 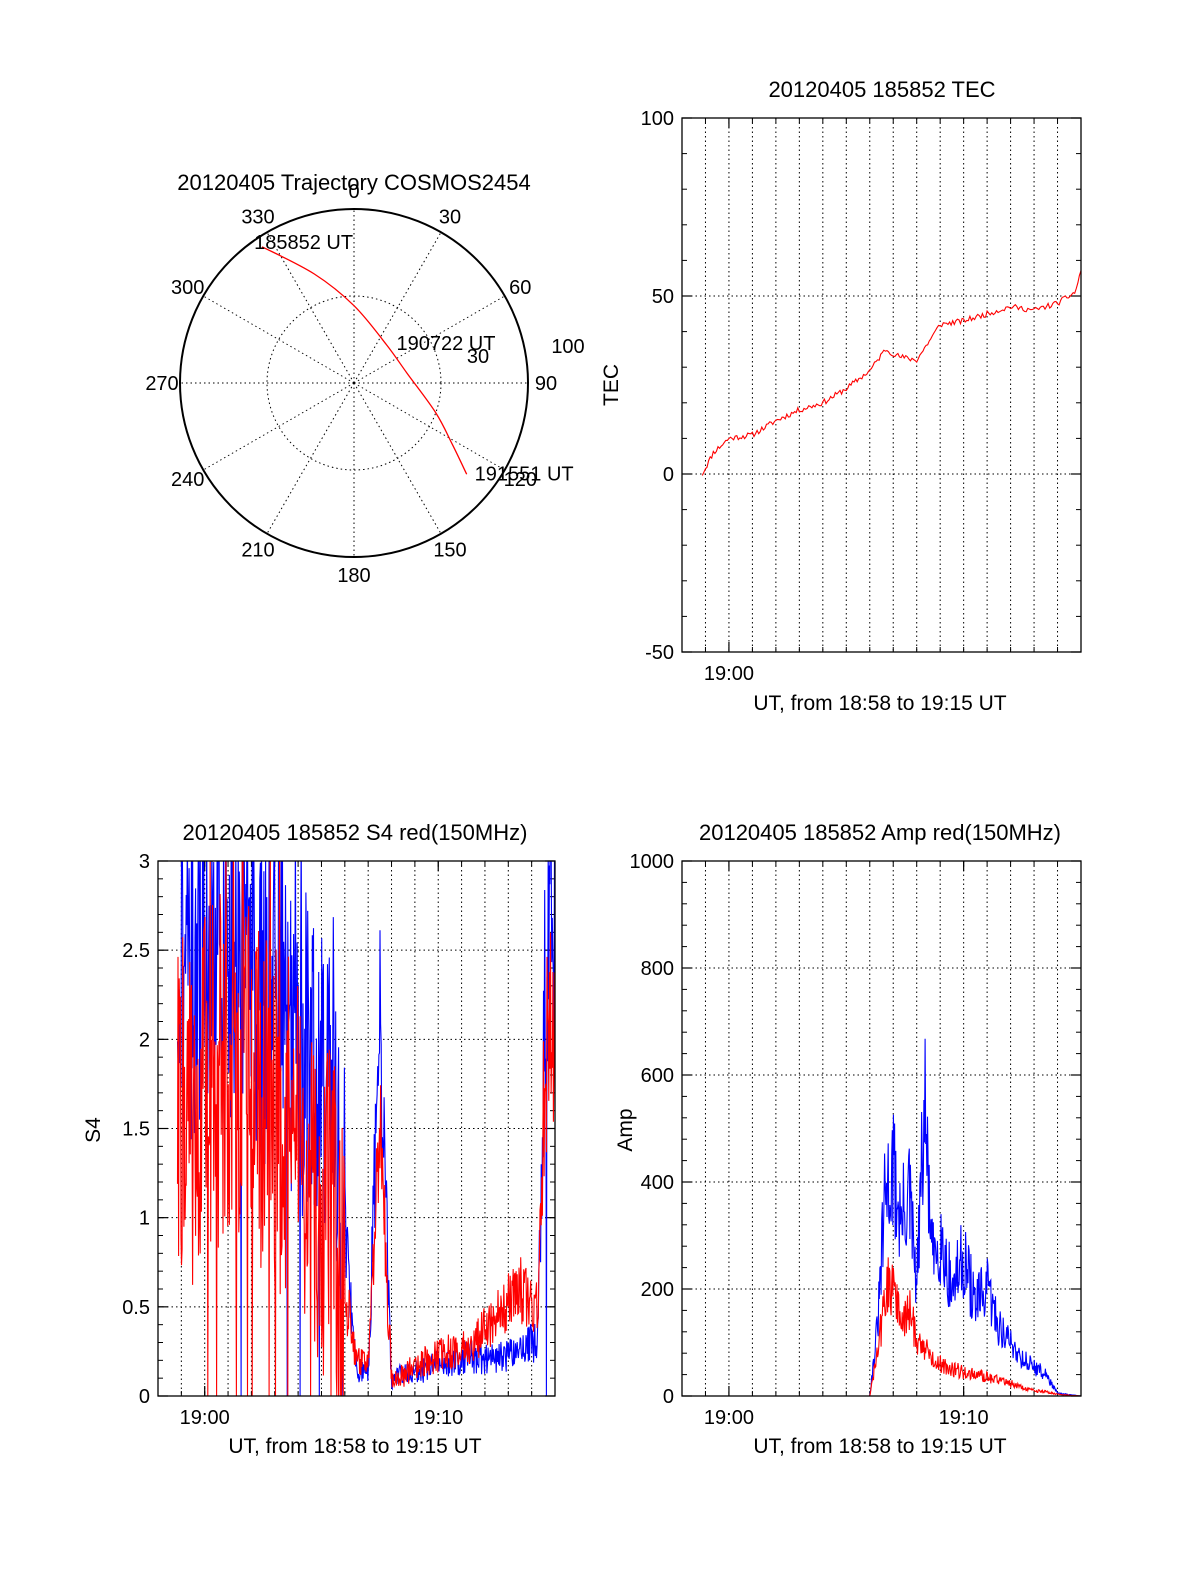 I want to click on y-tick-label: 2.5, so click(x=136, y=951).